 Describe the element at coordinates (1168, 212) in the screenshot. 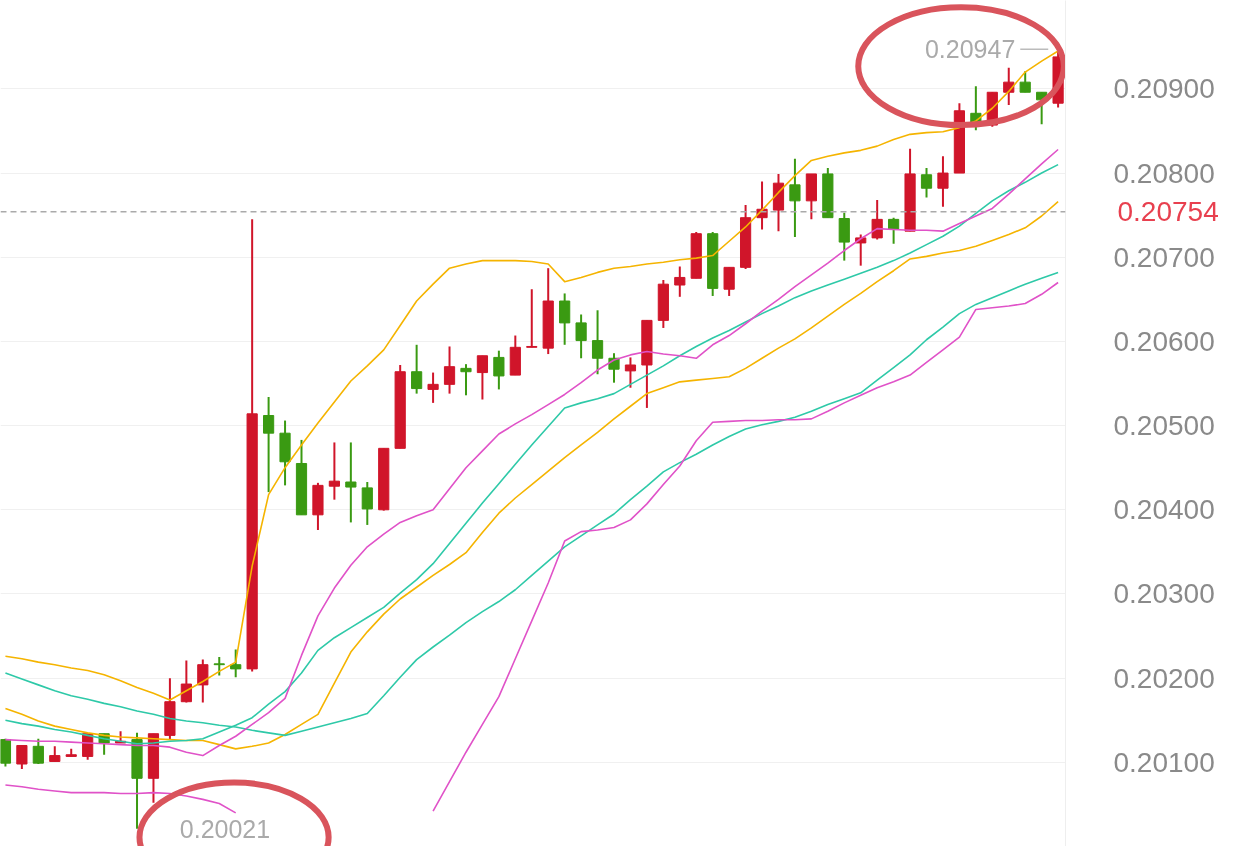

I see `ref-line-label: 0.20754` at that location.